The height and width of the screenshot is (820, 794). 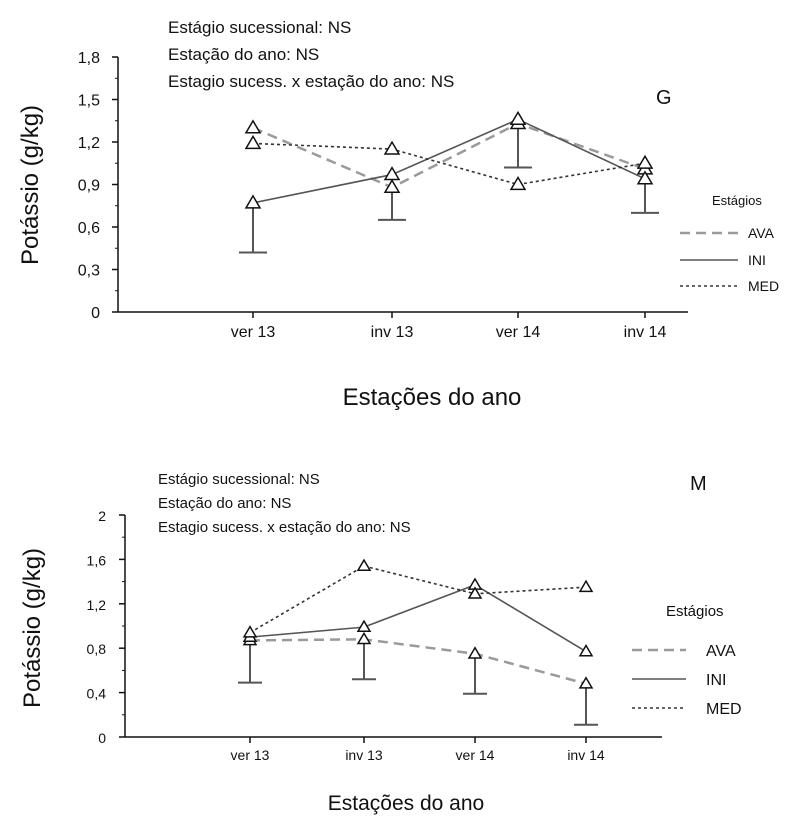 I want to click on y-tick-label: 1,8, so click(x=89, y=58).